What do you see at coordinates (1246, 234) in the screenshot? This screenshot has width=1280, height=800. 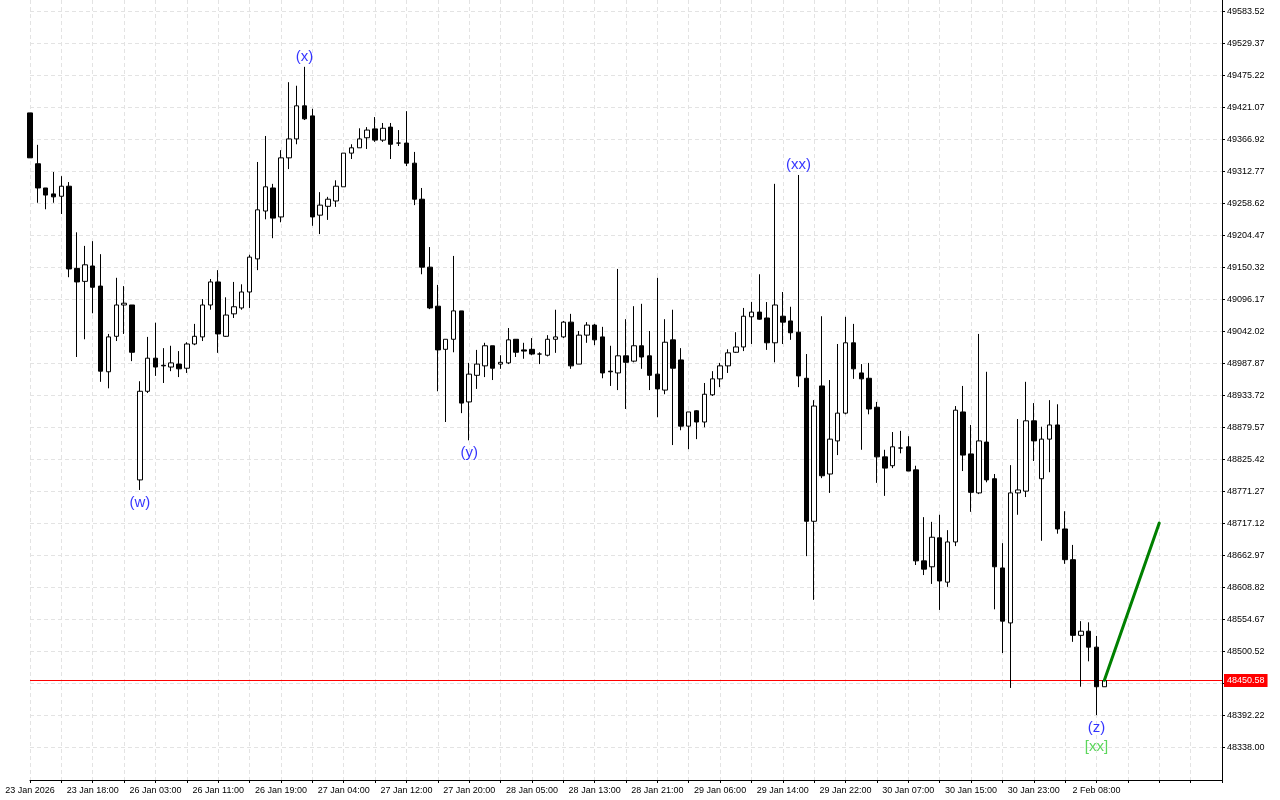 I see `y-tick-label: 49204.47` at bounding box center [1246, 234].